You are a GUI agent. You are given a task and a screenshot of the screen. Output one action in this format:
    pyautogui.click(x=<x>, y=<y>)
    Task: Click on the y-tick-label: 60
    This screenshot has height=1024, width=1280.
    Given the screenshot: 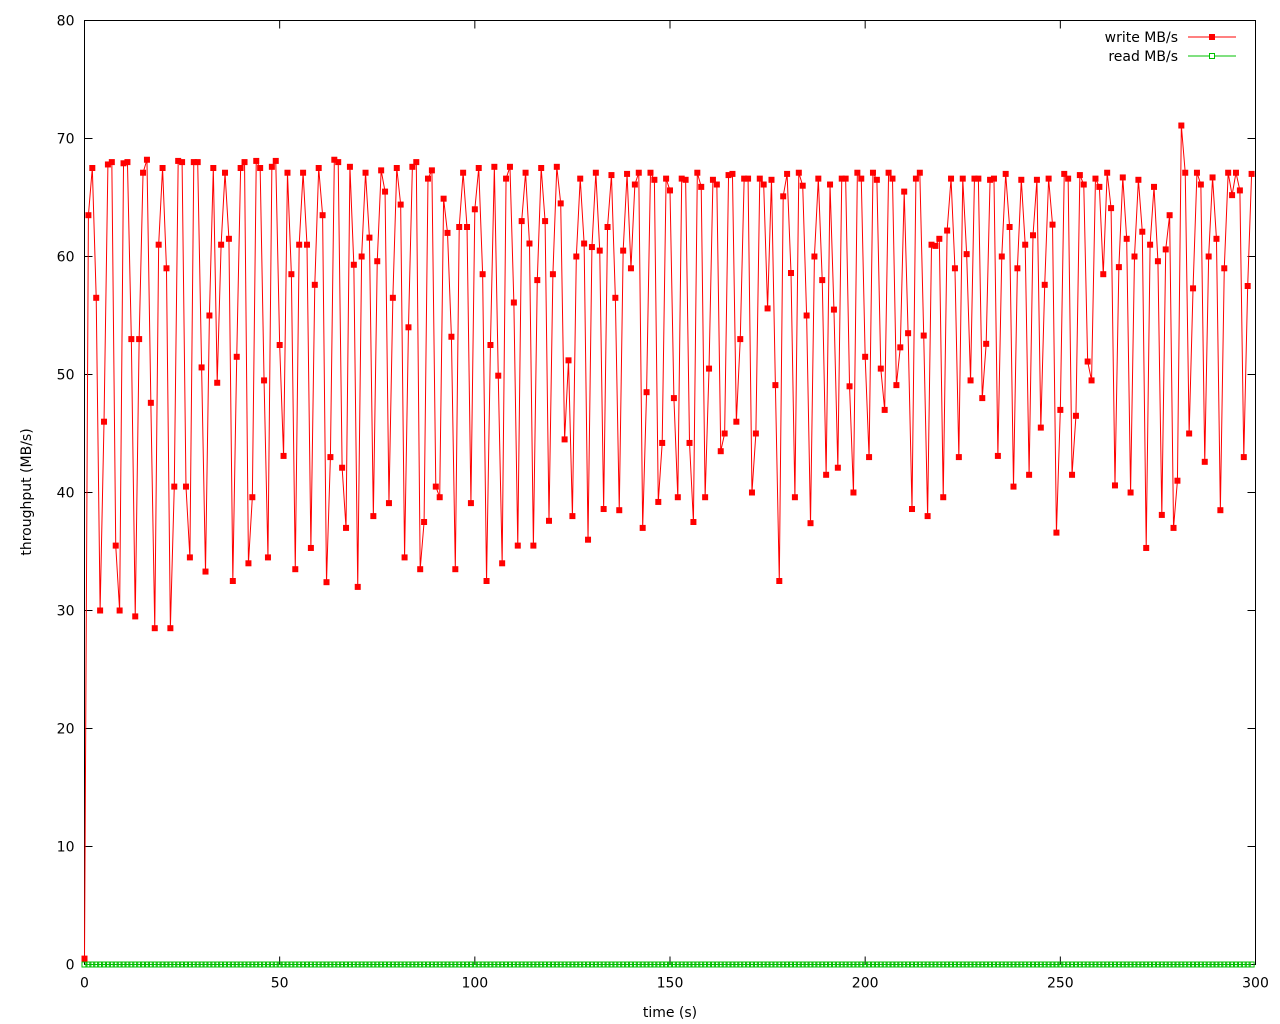 What is the action you would take?
    pyautogui.click(x=66, y=258)
    